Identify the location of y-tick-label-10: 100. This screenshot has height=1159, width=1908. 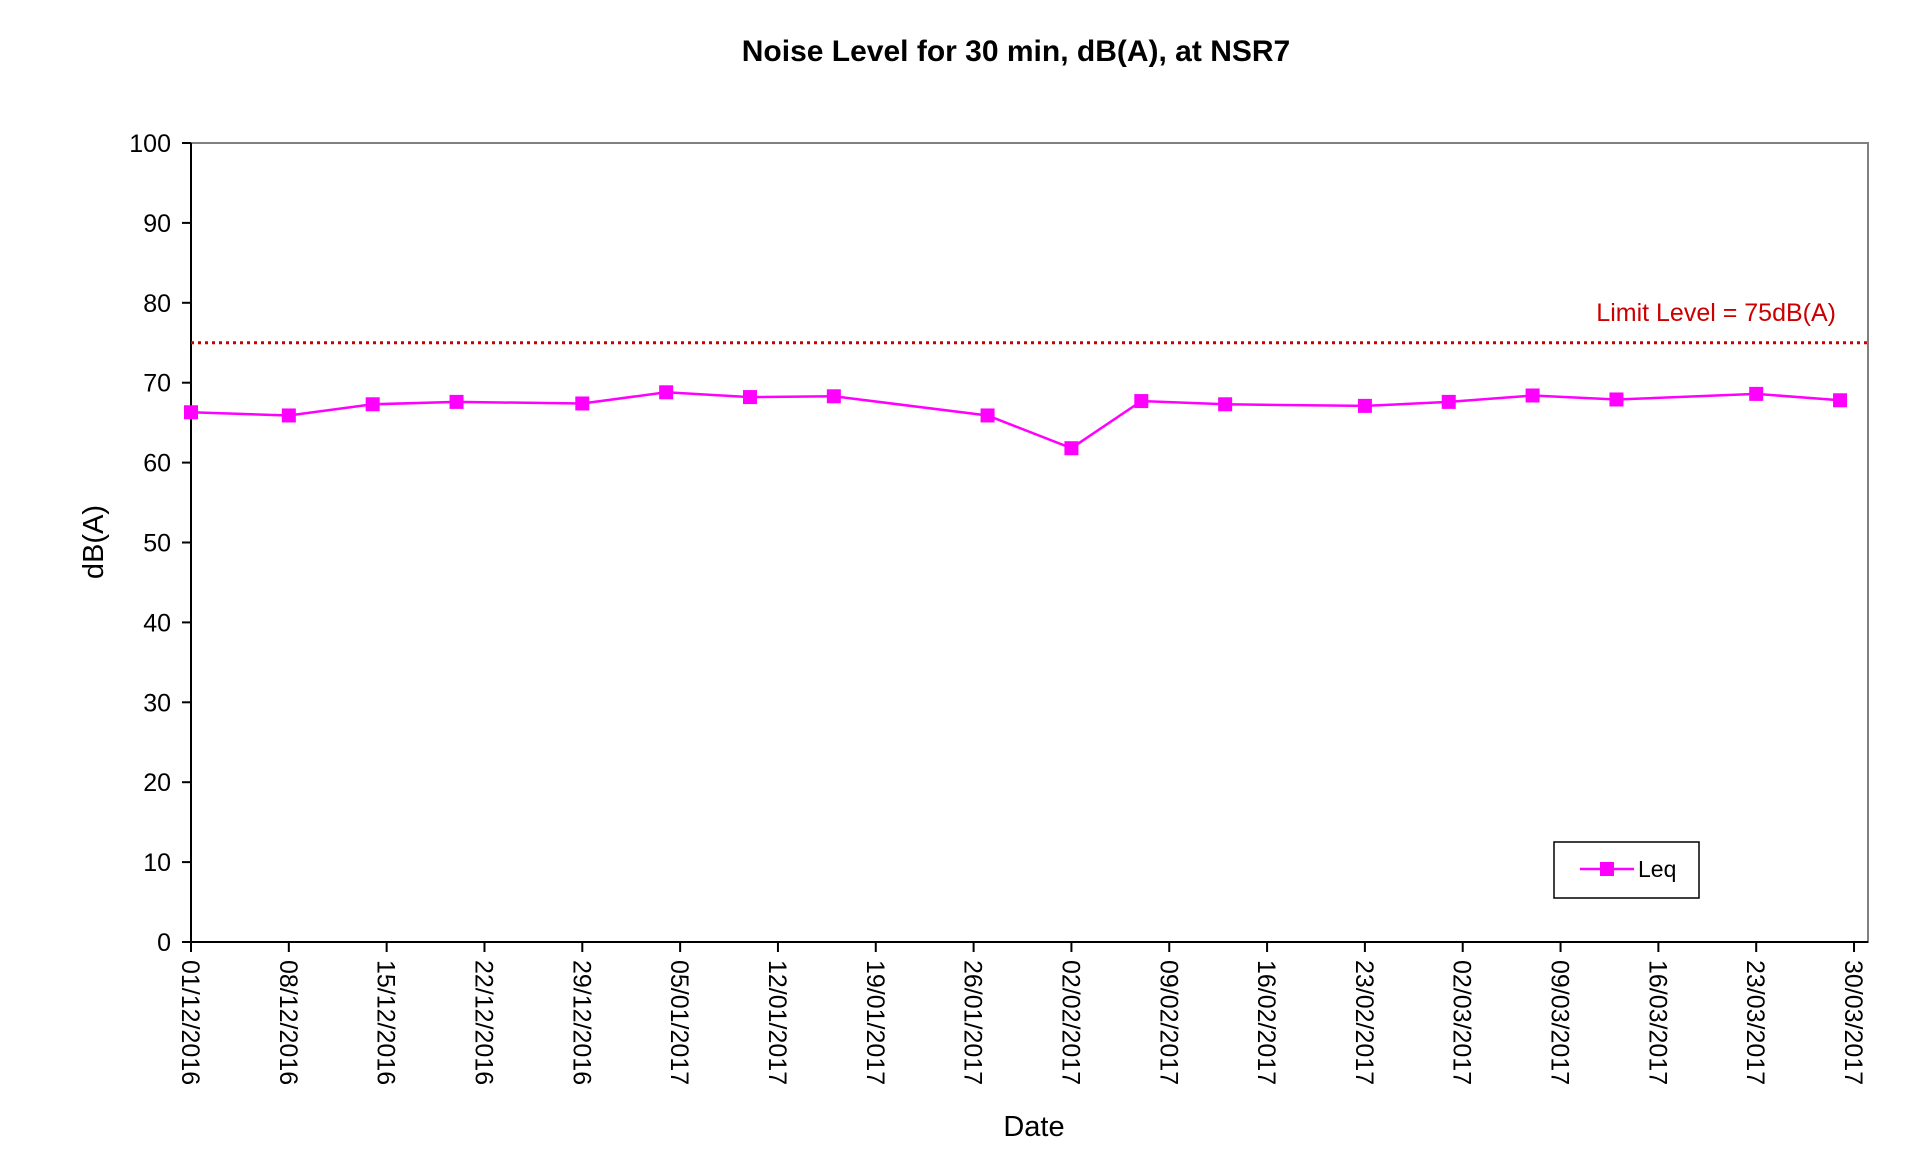
(150, 144).